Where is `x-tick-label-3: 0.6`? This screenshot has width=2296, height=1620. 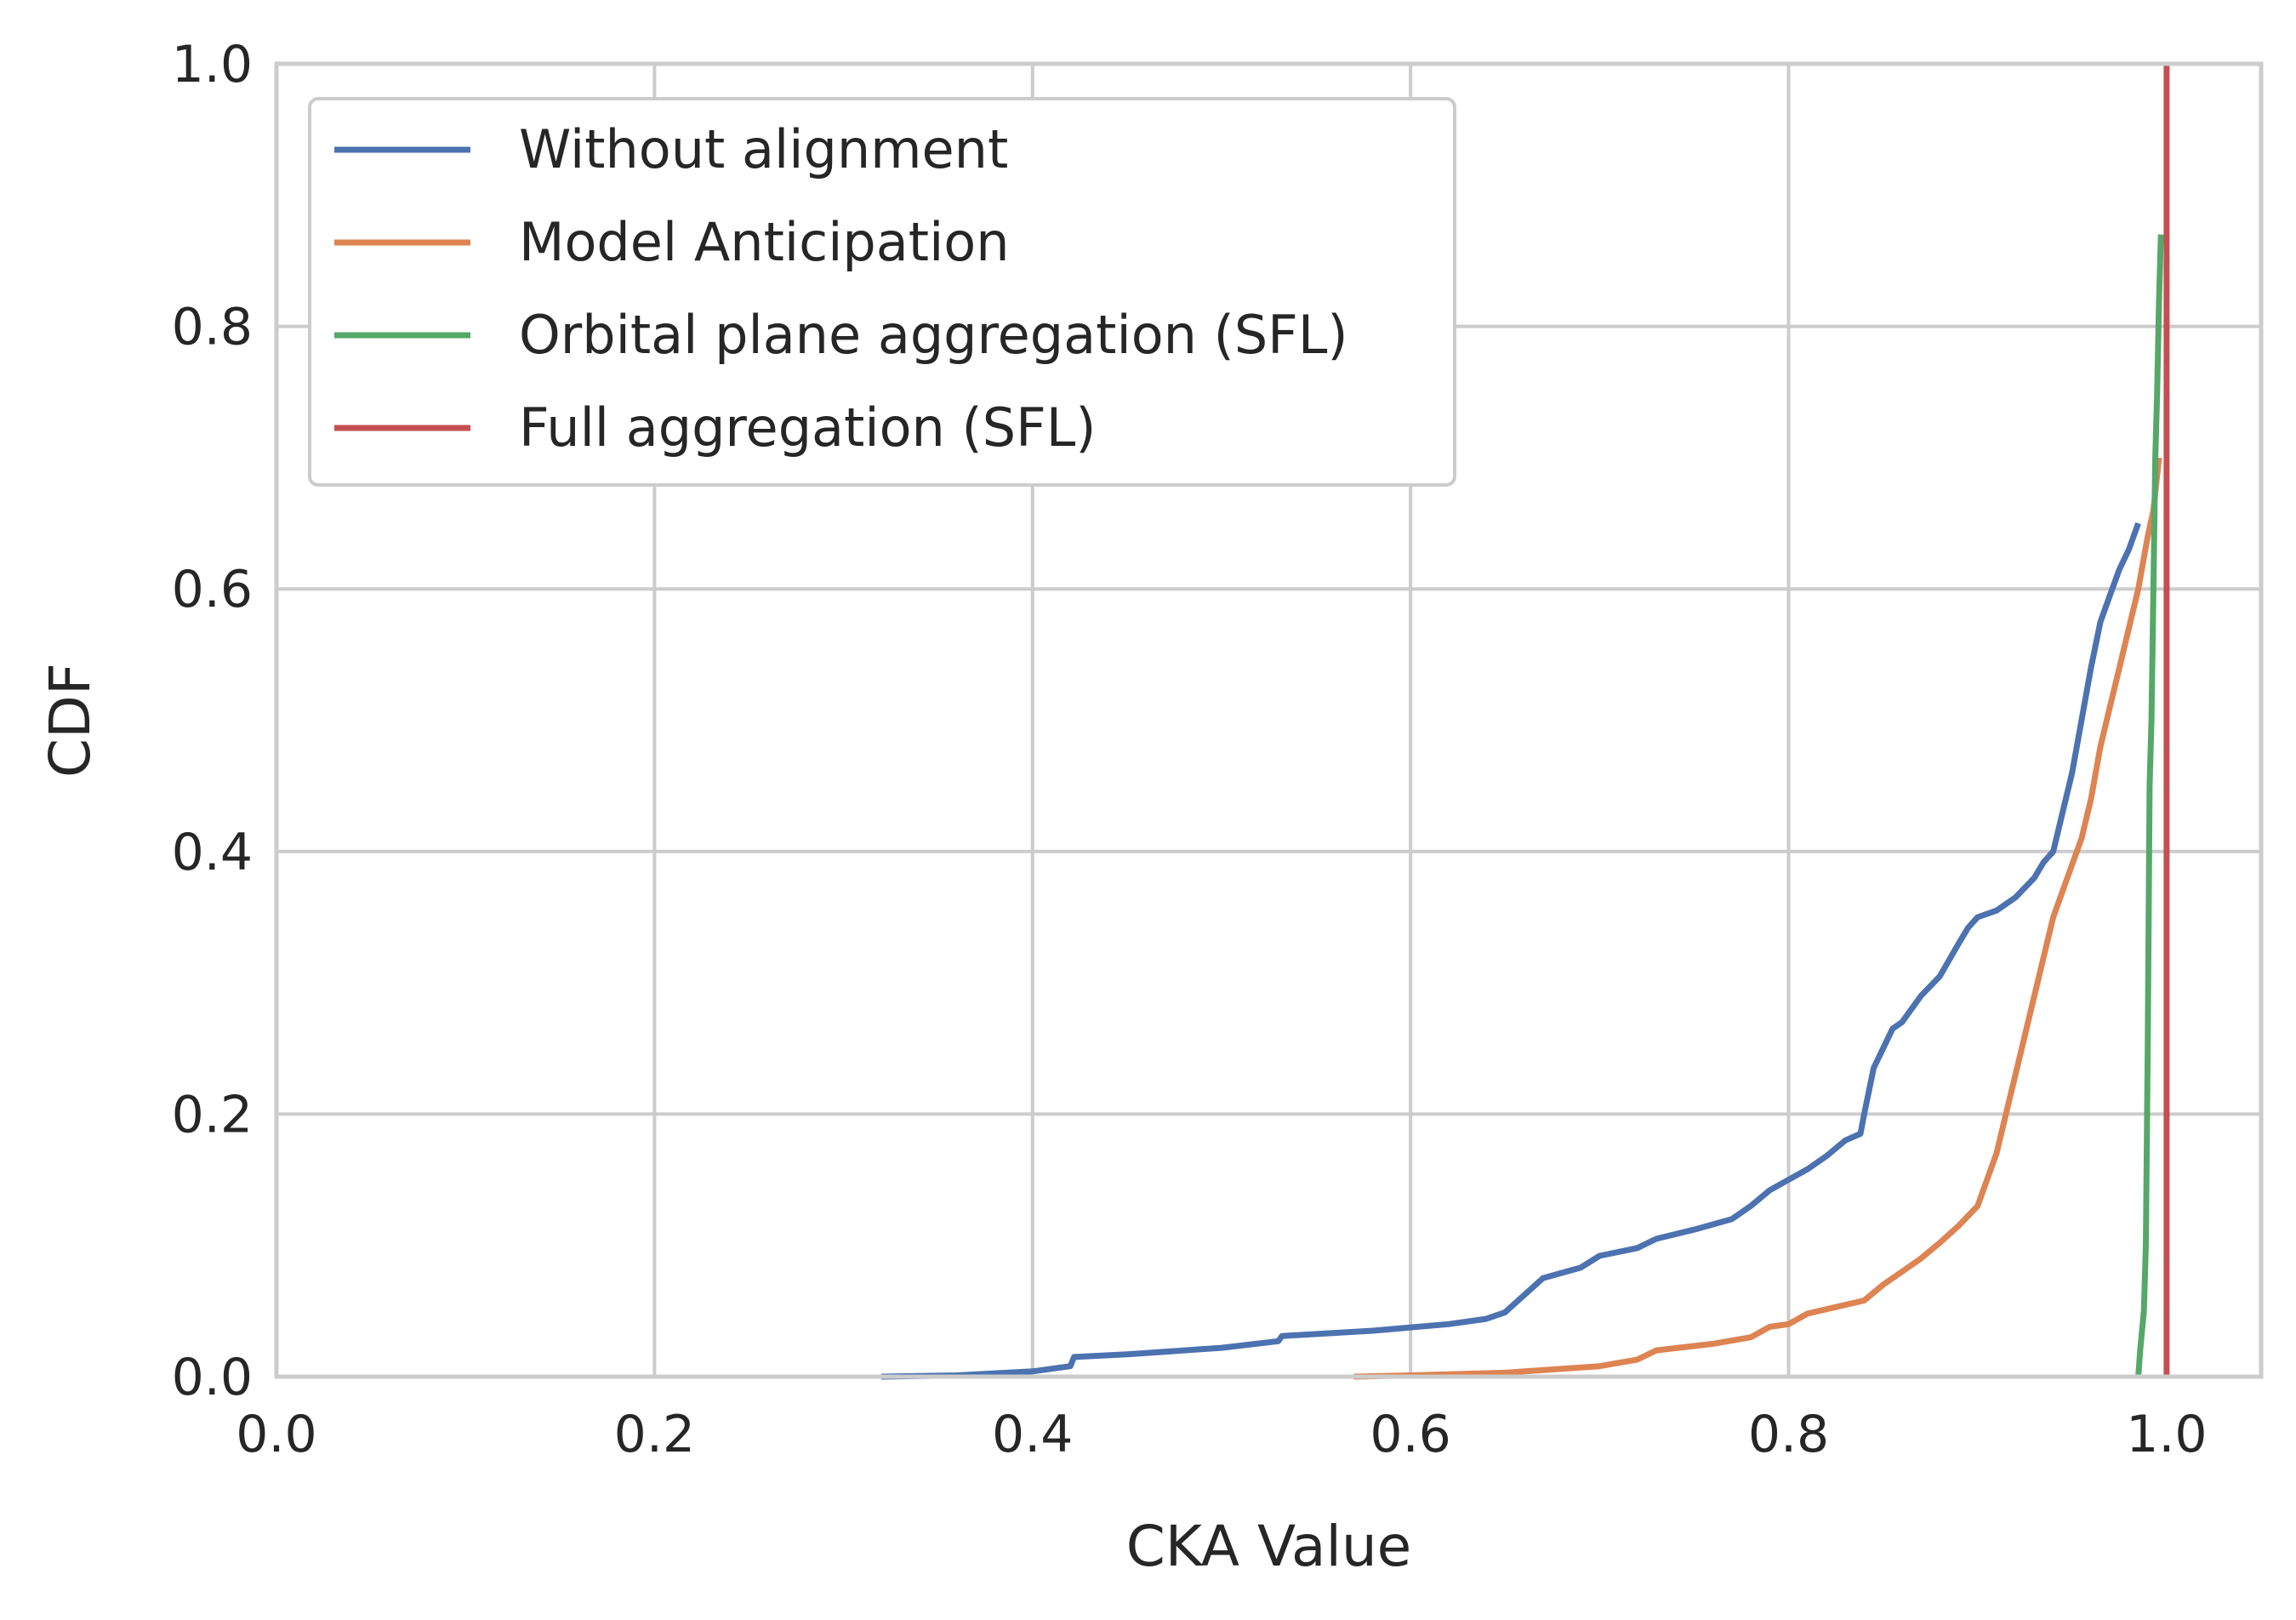 x-tick-label-3: 0.6 is located at coordinates (1410, 1434).